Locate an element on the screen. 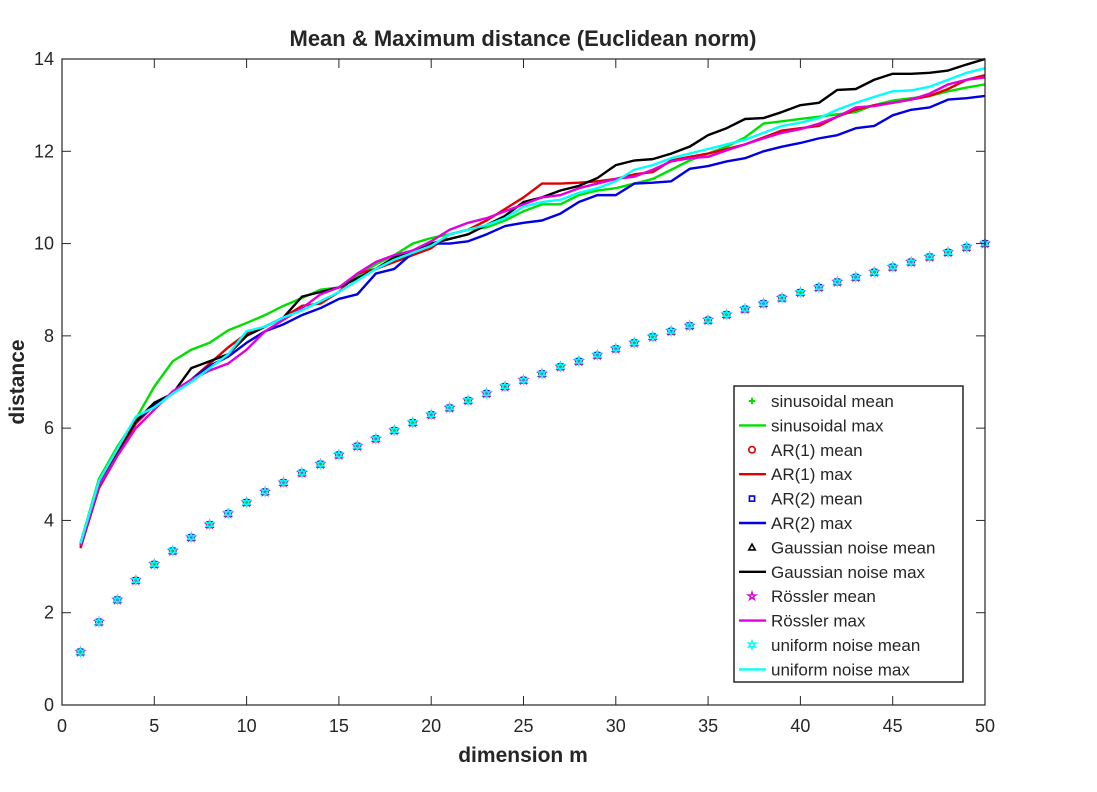 This screenshot has width=1097, height=792. x-tick-label: 0 is located at coordinates (62, 726).